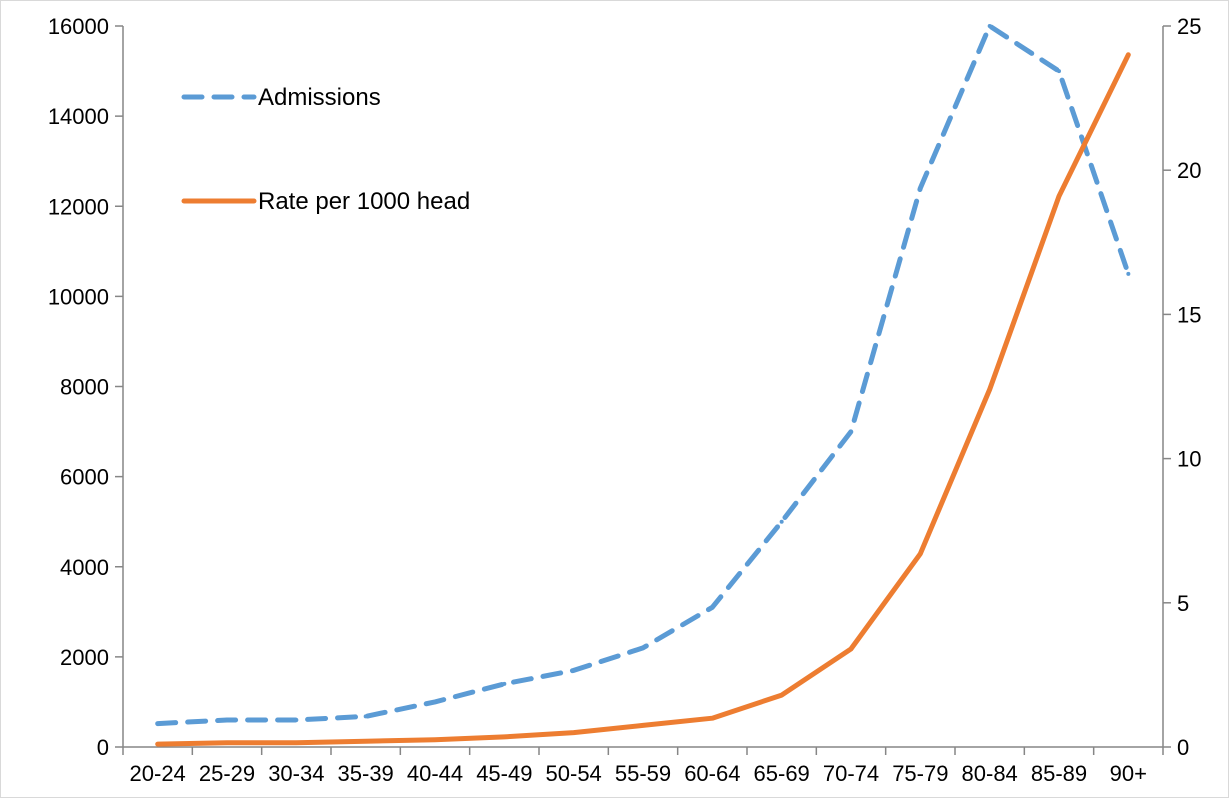 The image size is (1229, 799). I want to click on left-tick-label: 16000, so click(78, 26).